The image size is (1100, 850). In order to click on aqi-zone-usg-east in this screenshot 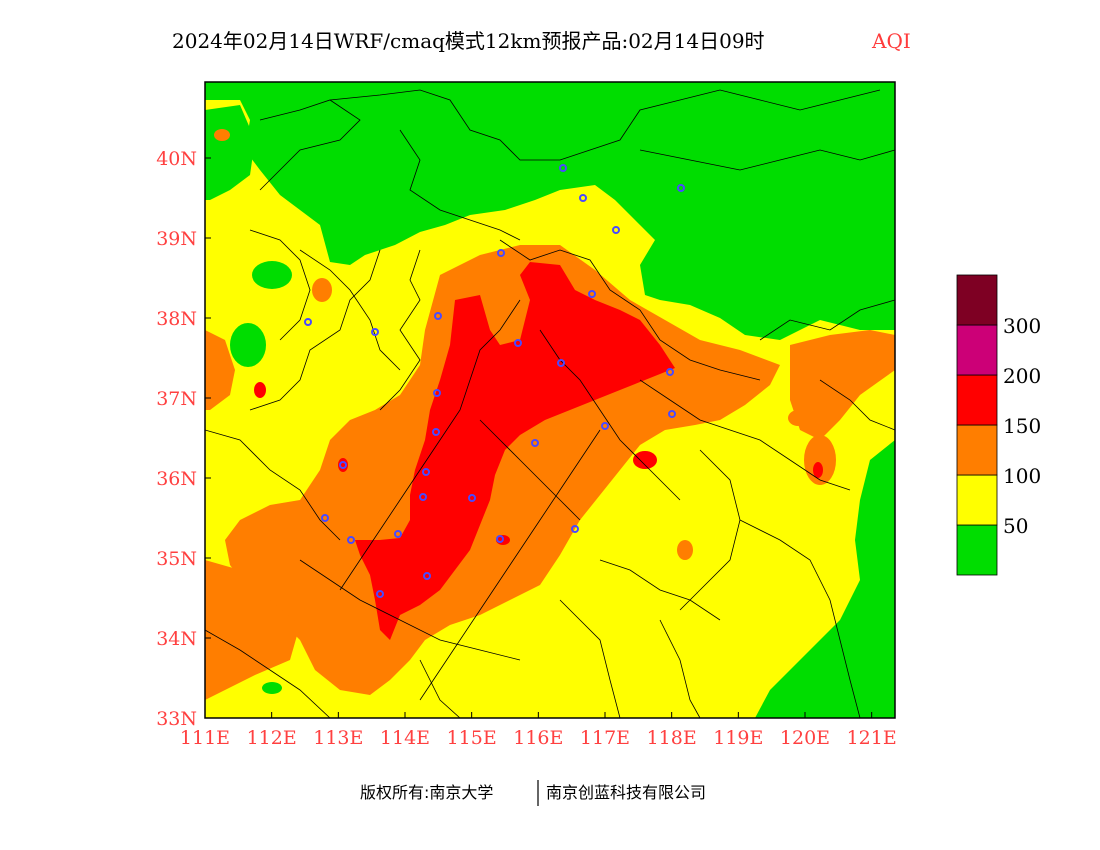, I will do `click(842, 385)`.